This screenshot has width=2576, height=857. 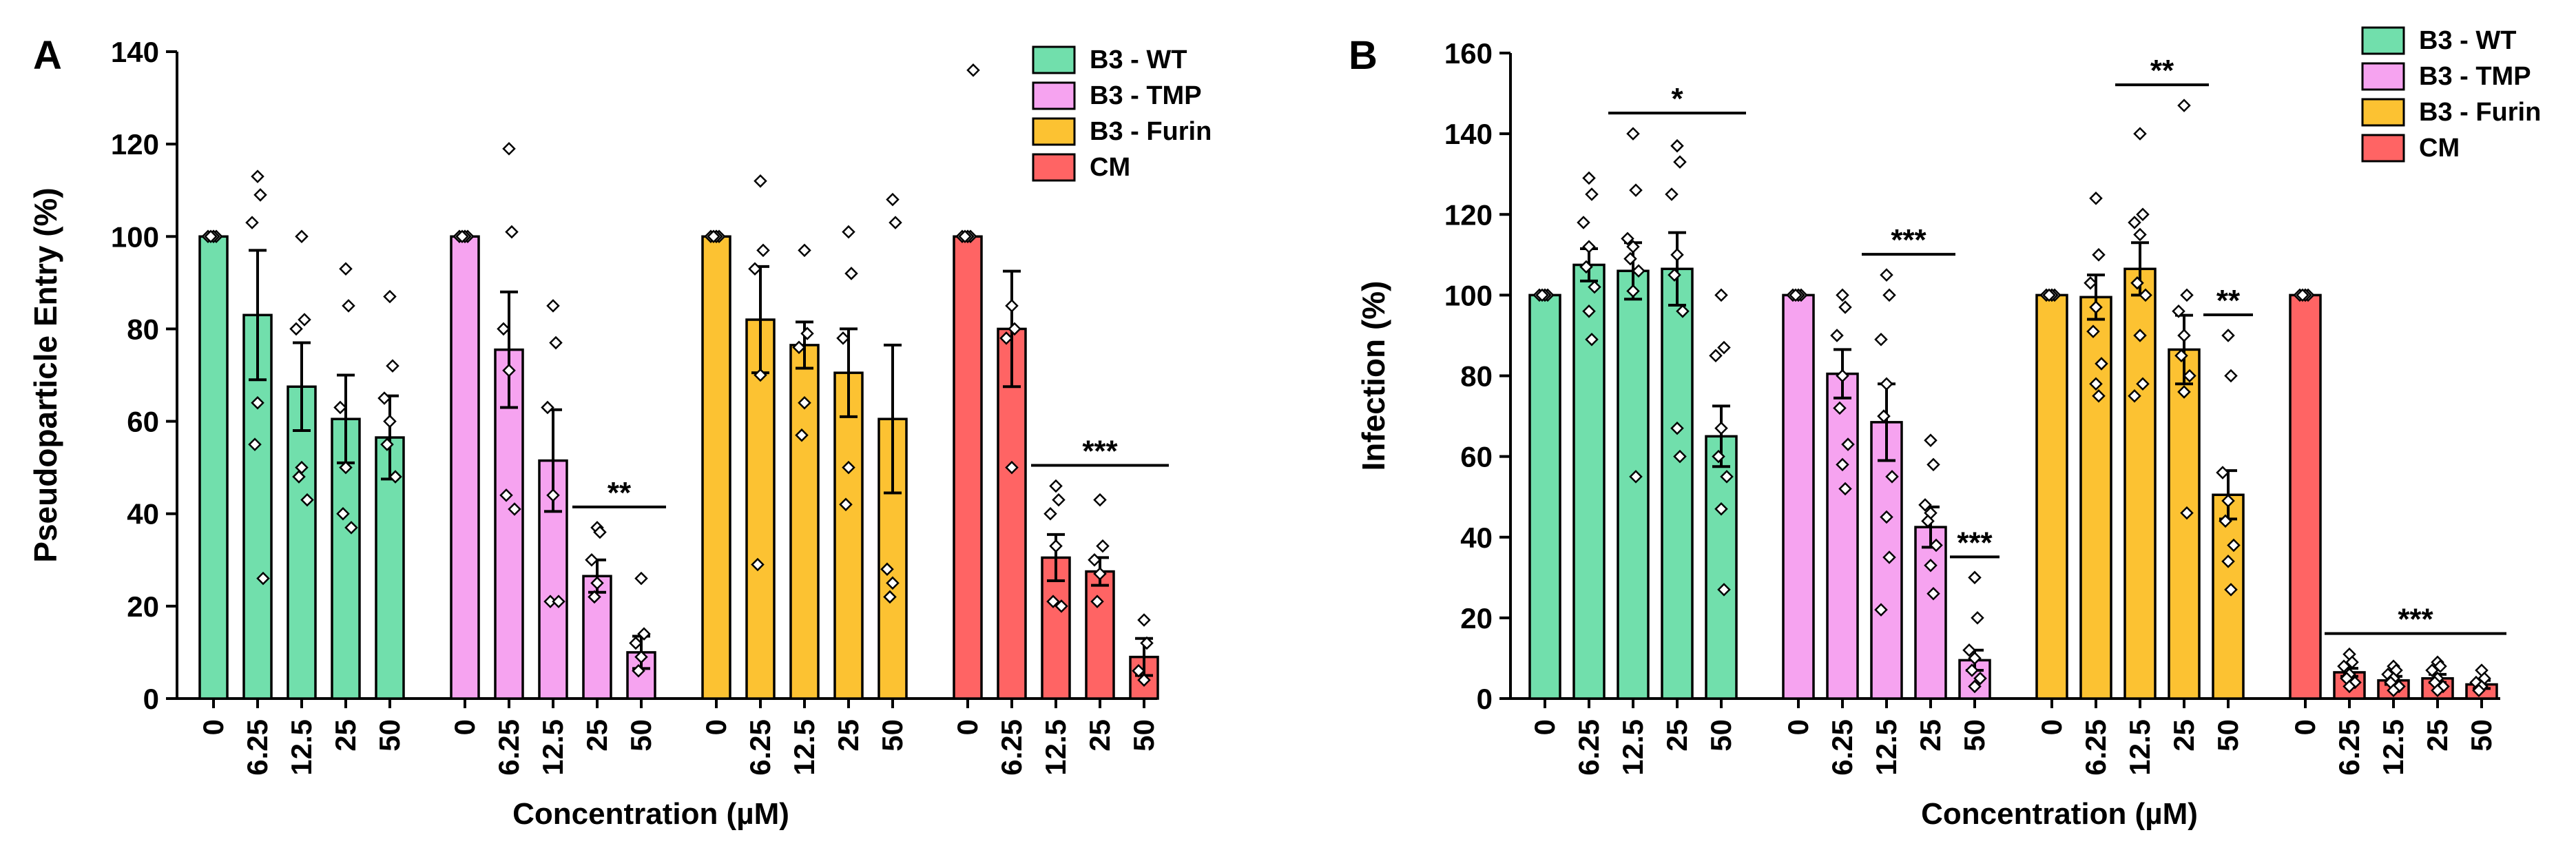 I want to click on x-tick-label: 6.25, so click(x=2095, y=748).